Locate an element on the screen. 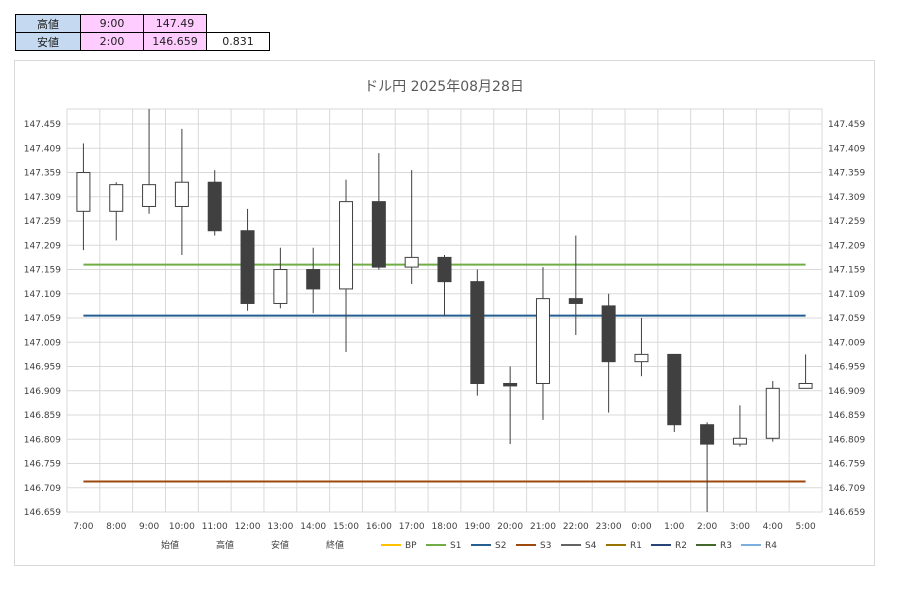 The image size is (918, 590). y-tick-label-right: 146.959 is located at coordinates (846, 368).